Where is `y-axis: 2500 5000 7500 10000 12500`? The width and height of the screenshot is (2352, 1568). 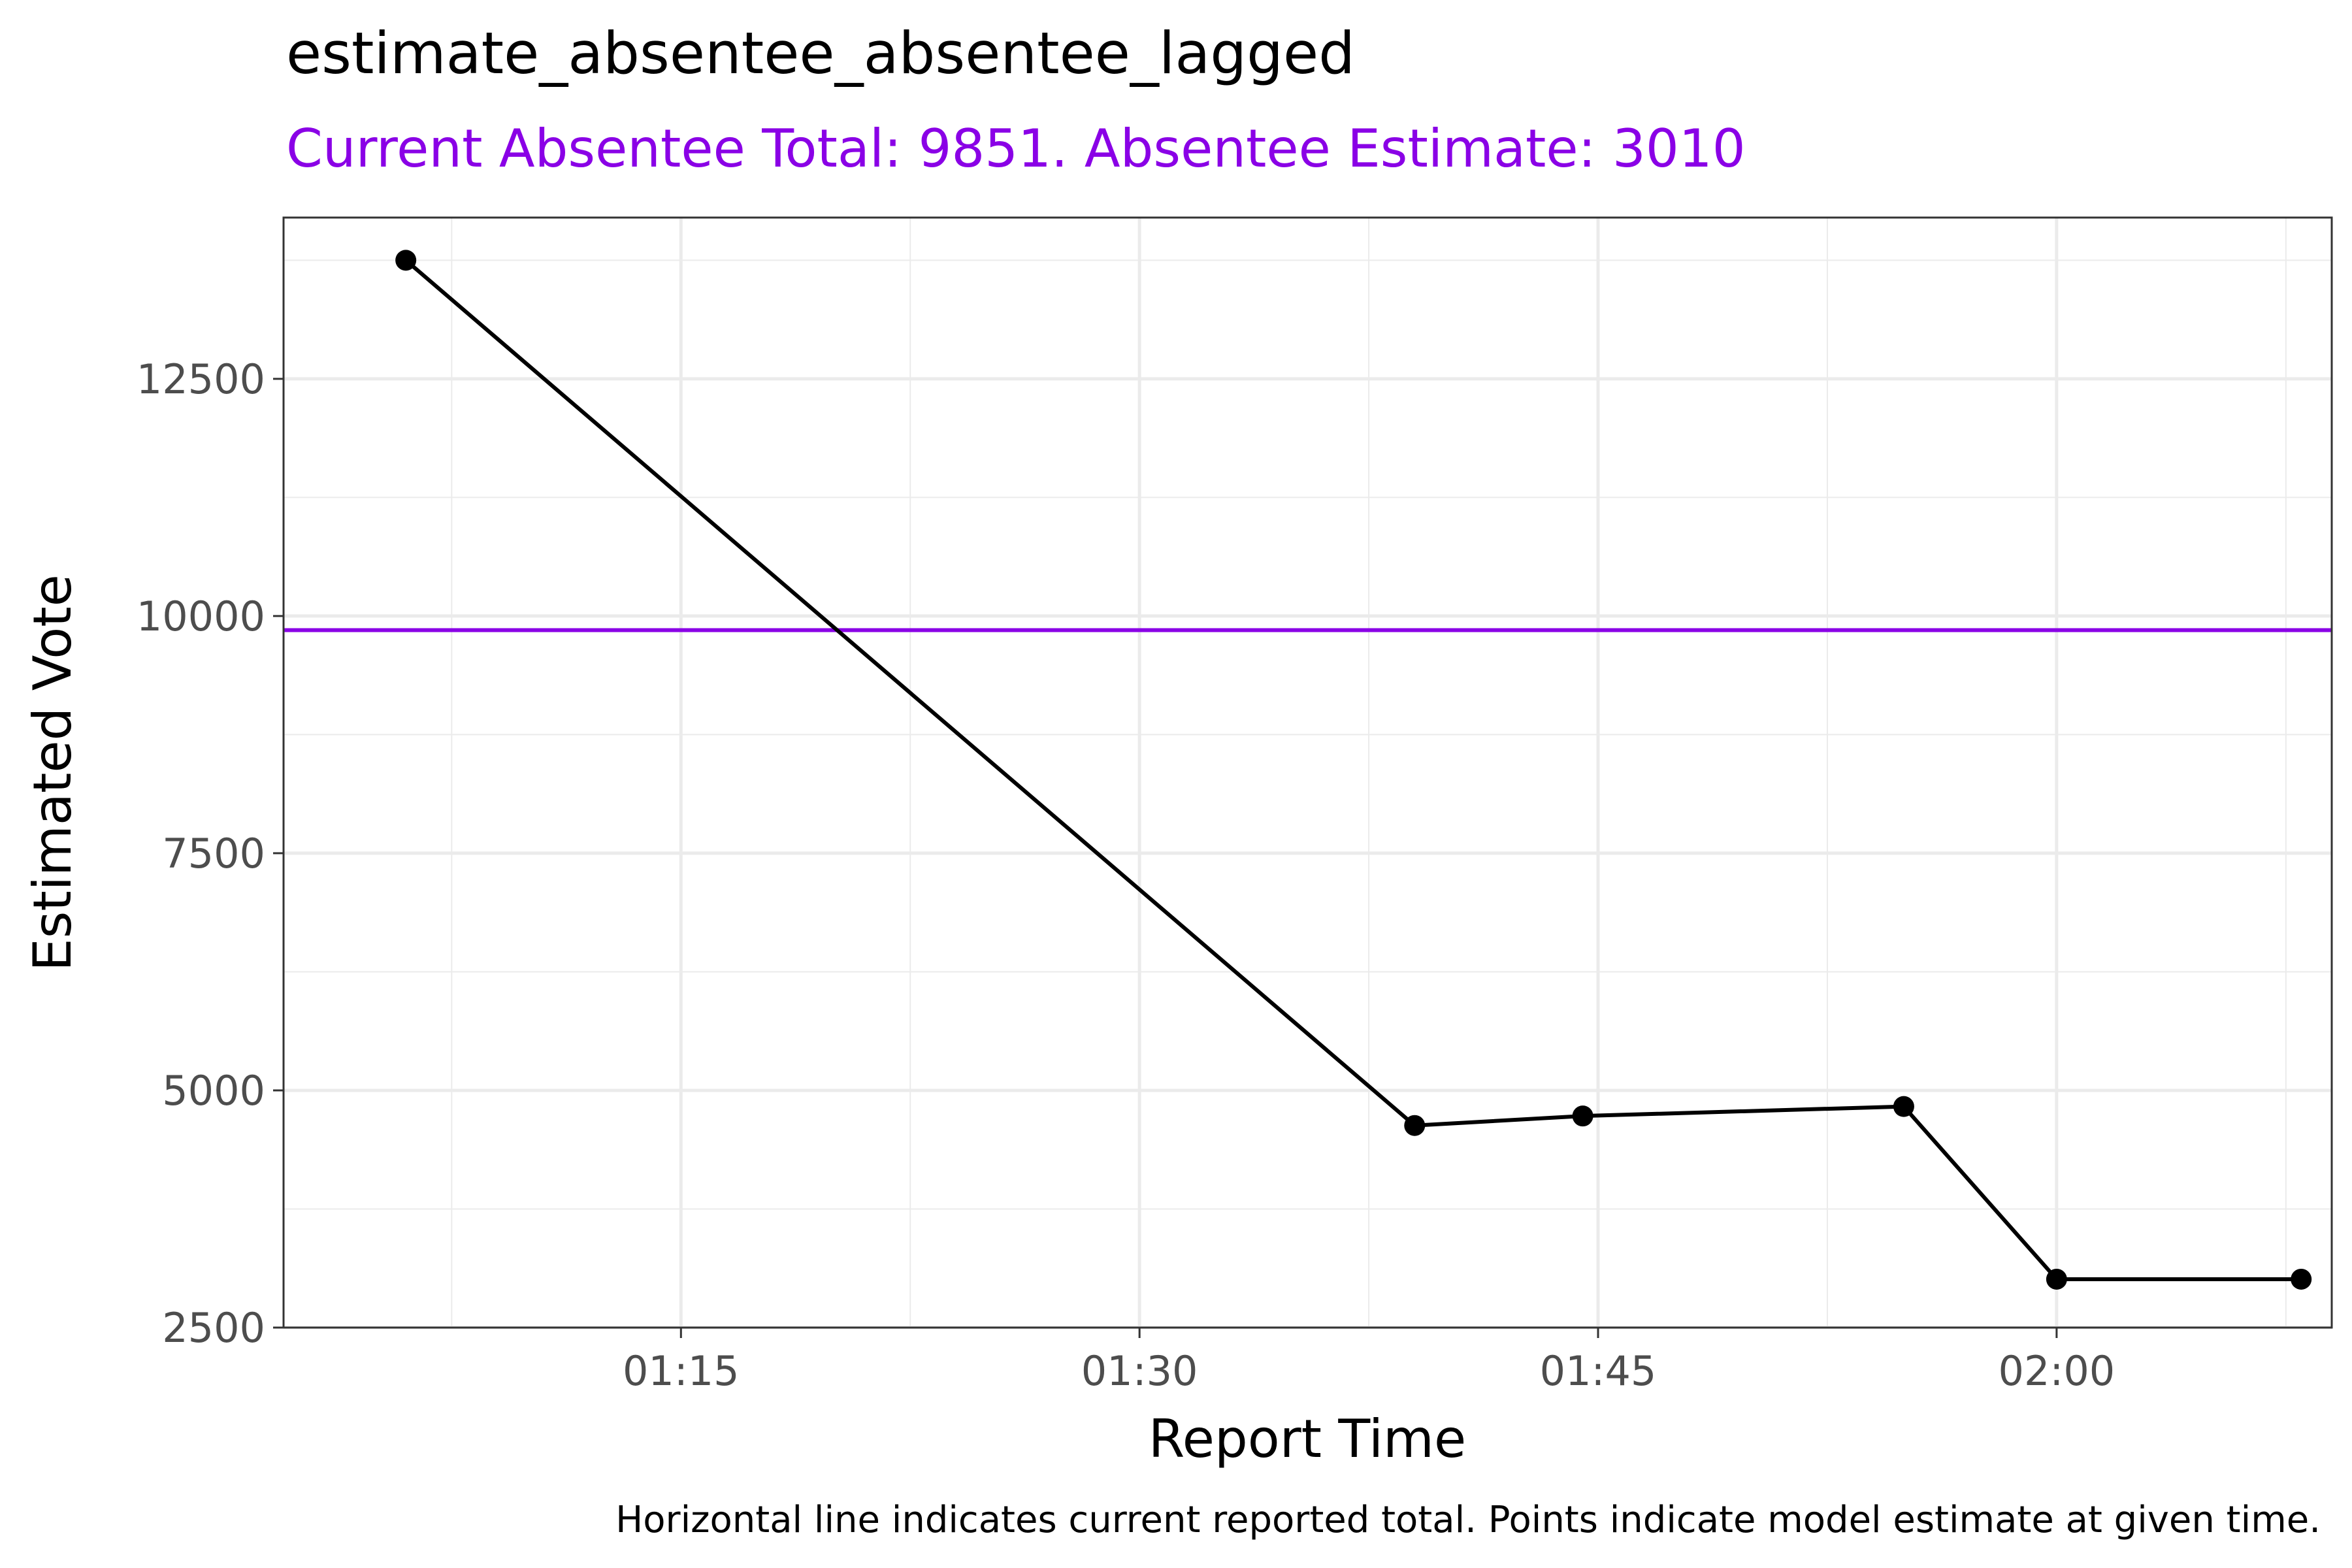
y-axis: 2500 5000 7500 10000 12500 is located at coordinates (210, 853).